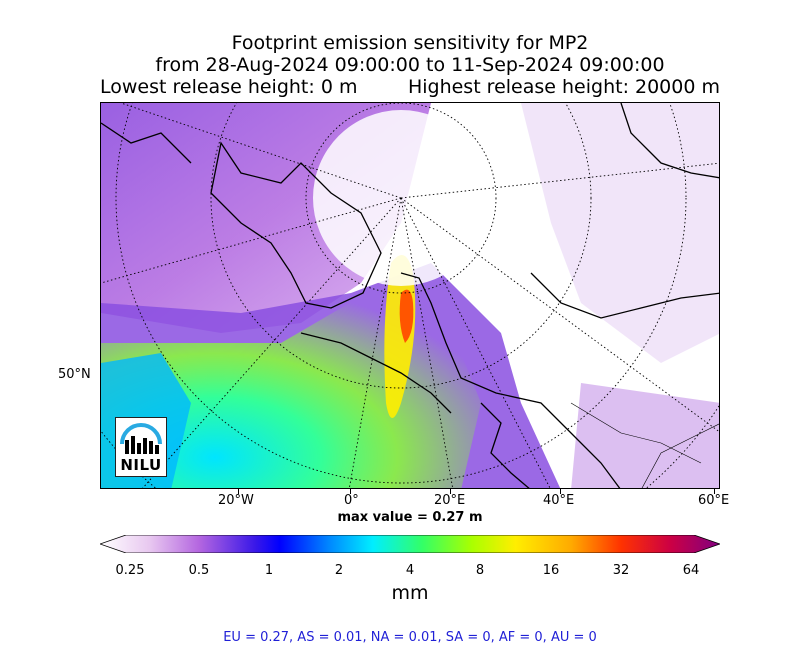 The height and width of the screenshot is (650, 800). I want to click on country-borders, so click(644, 445).